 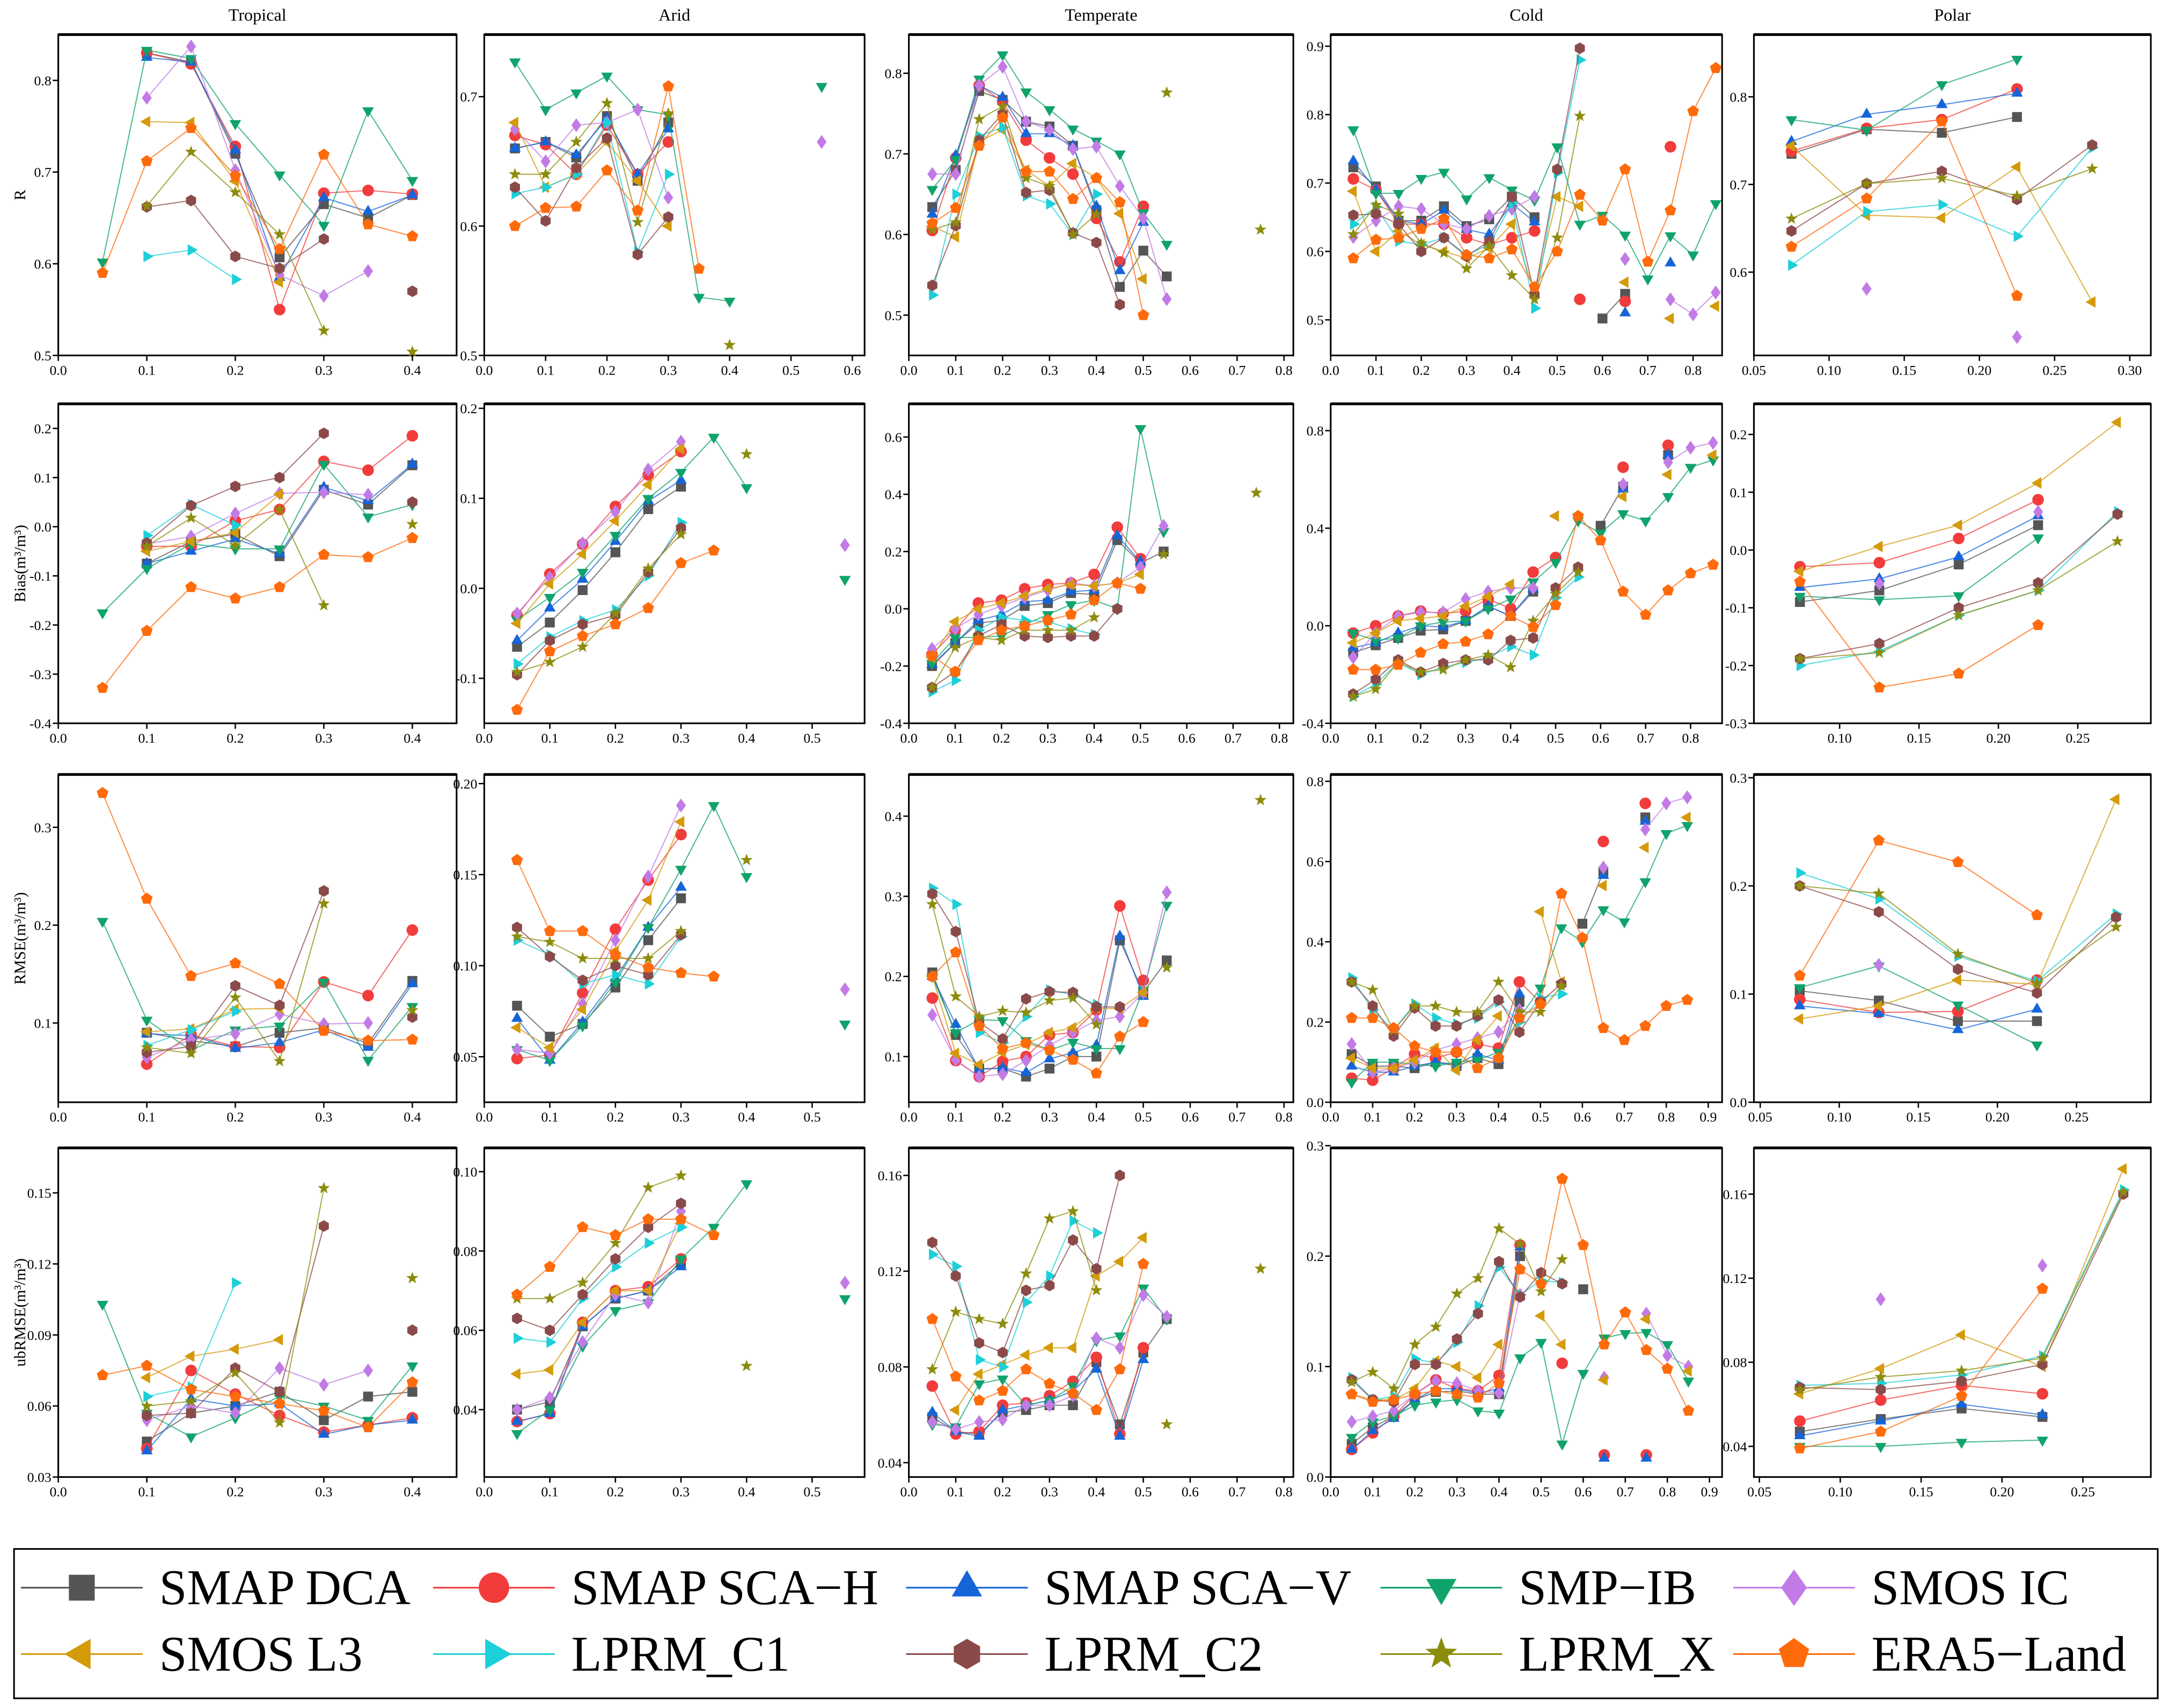 What do you see at coordinates (1739, 97) in the screenshot?
I see `y-tick-label: 0.8` at bounding box center [1739, 97].